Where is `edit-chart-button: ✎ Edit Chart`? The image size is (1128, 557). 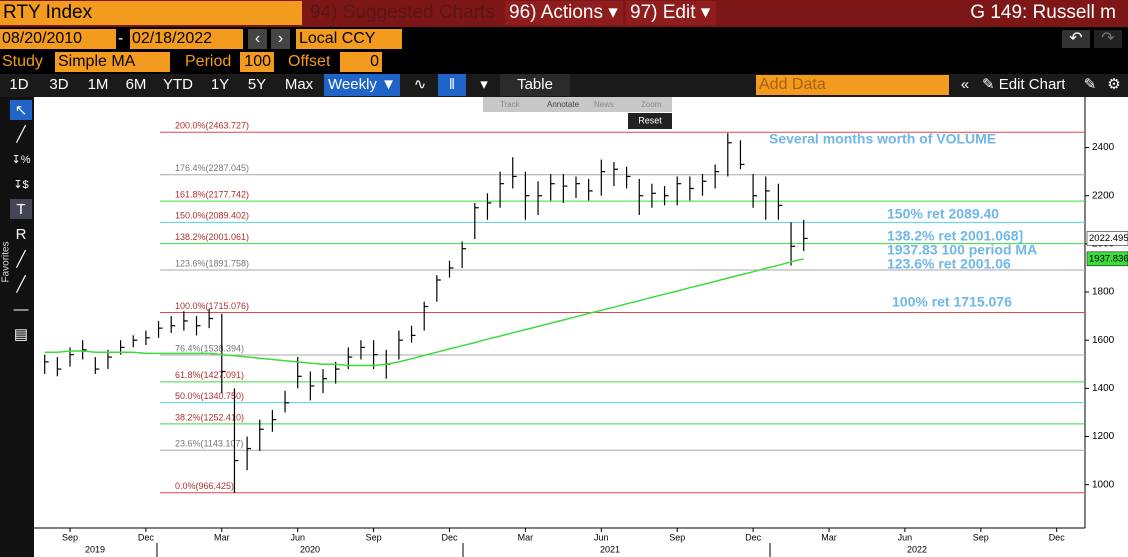 edit-chart-button: ✎ Edit Chart is located at coordinates (1024, 84).